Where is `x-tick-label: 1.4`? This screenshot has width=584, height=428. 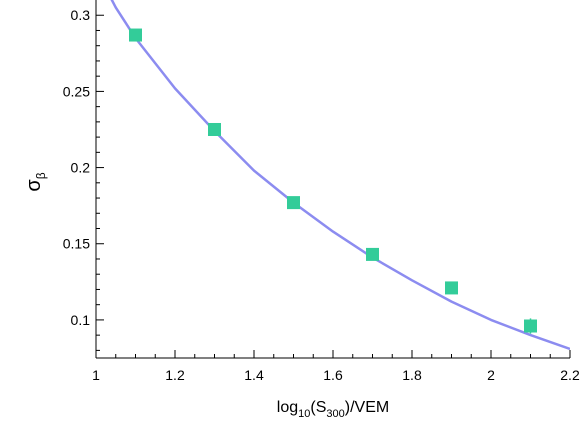
x-tick-label: 1.4 is located at coordinates (254, 375).